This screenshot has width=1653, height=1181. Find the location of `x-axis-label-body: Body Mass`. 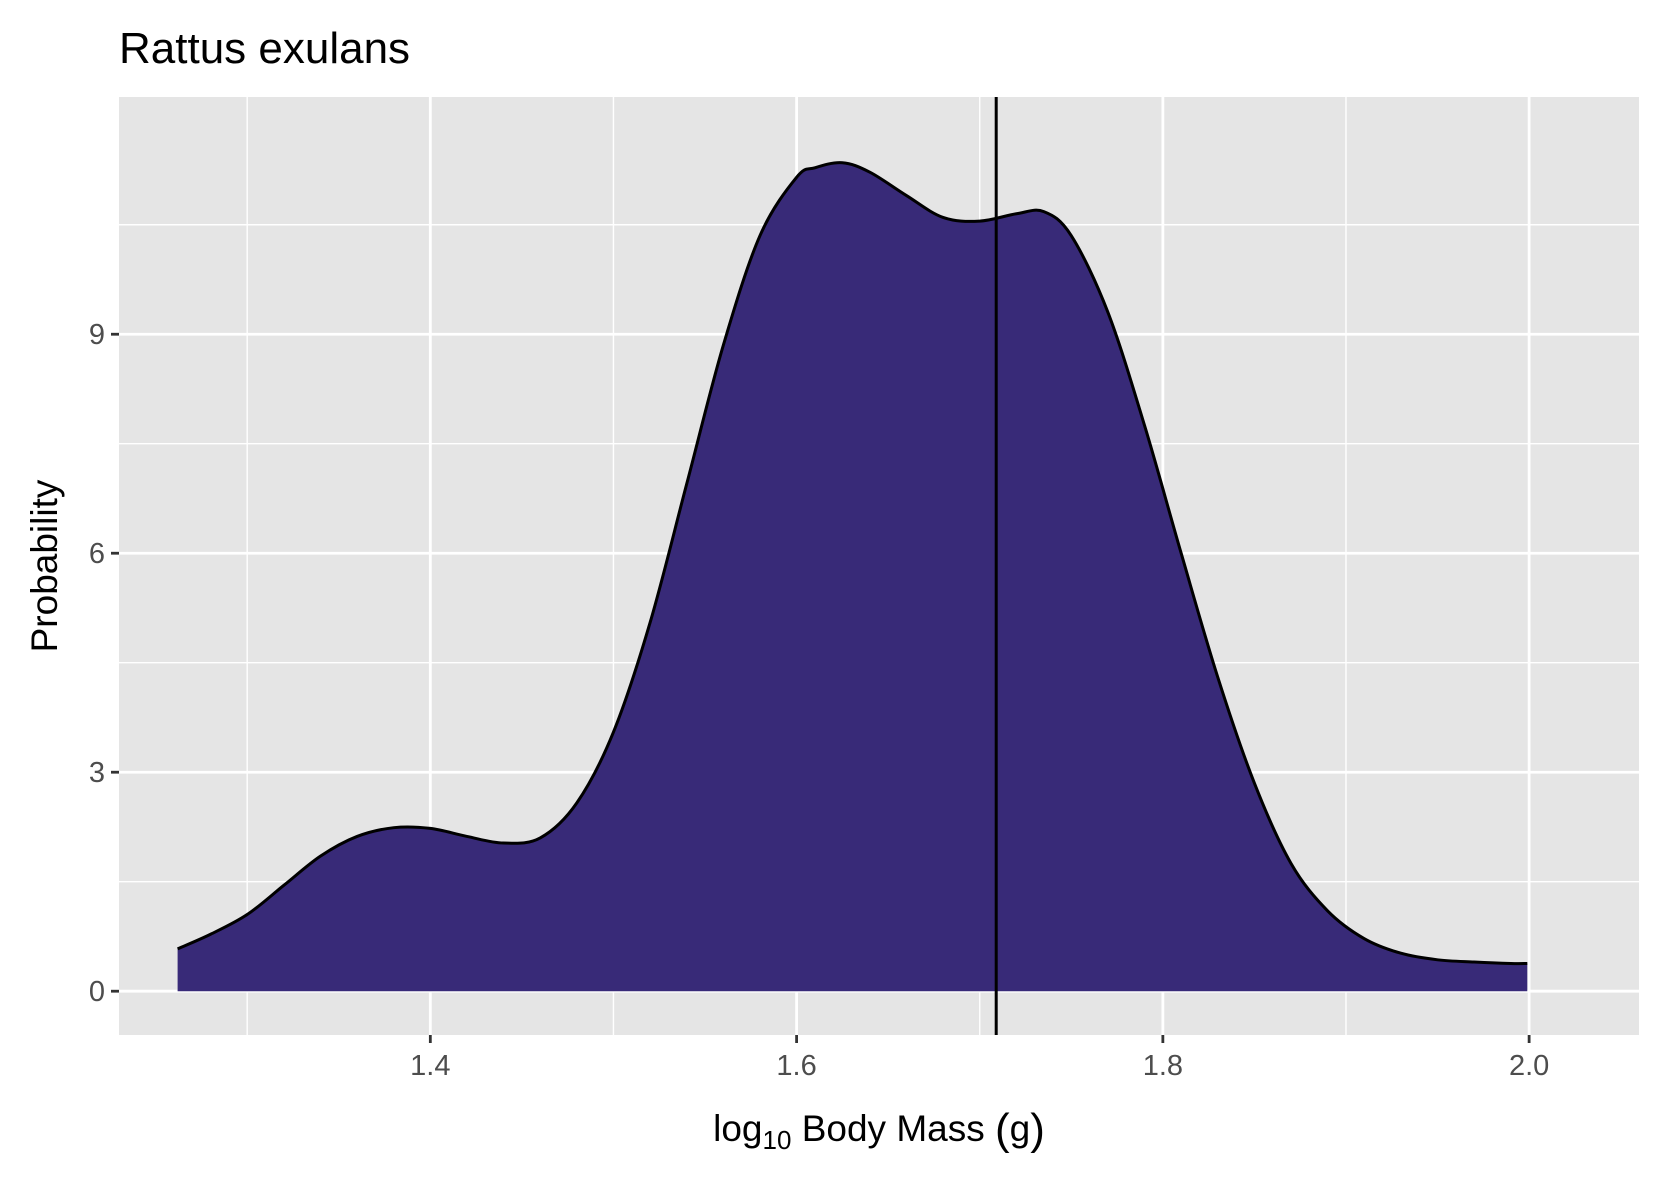

x-axis-label-body: Body Mass is located at coordinates (893, 1128).